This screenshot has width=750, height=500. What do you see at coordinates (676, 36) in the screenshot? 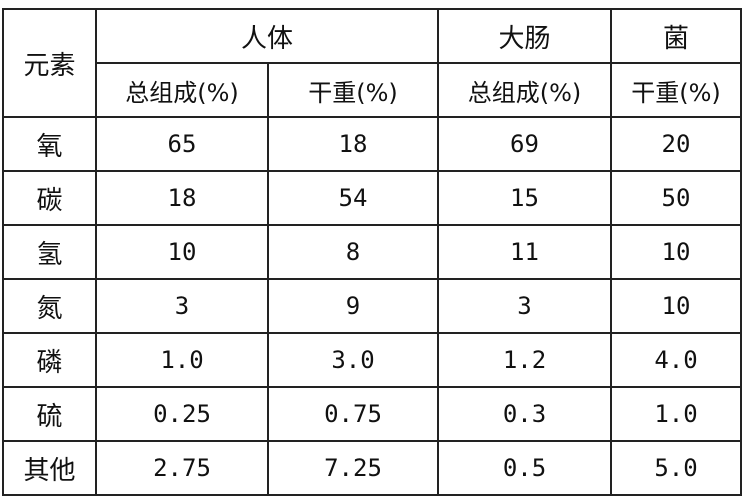
I see `header-bacteria: 菌` at bounding box center [676, 36].